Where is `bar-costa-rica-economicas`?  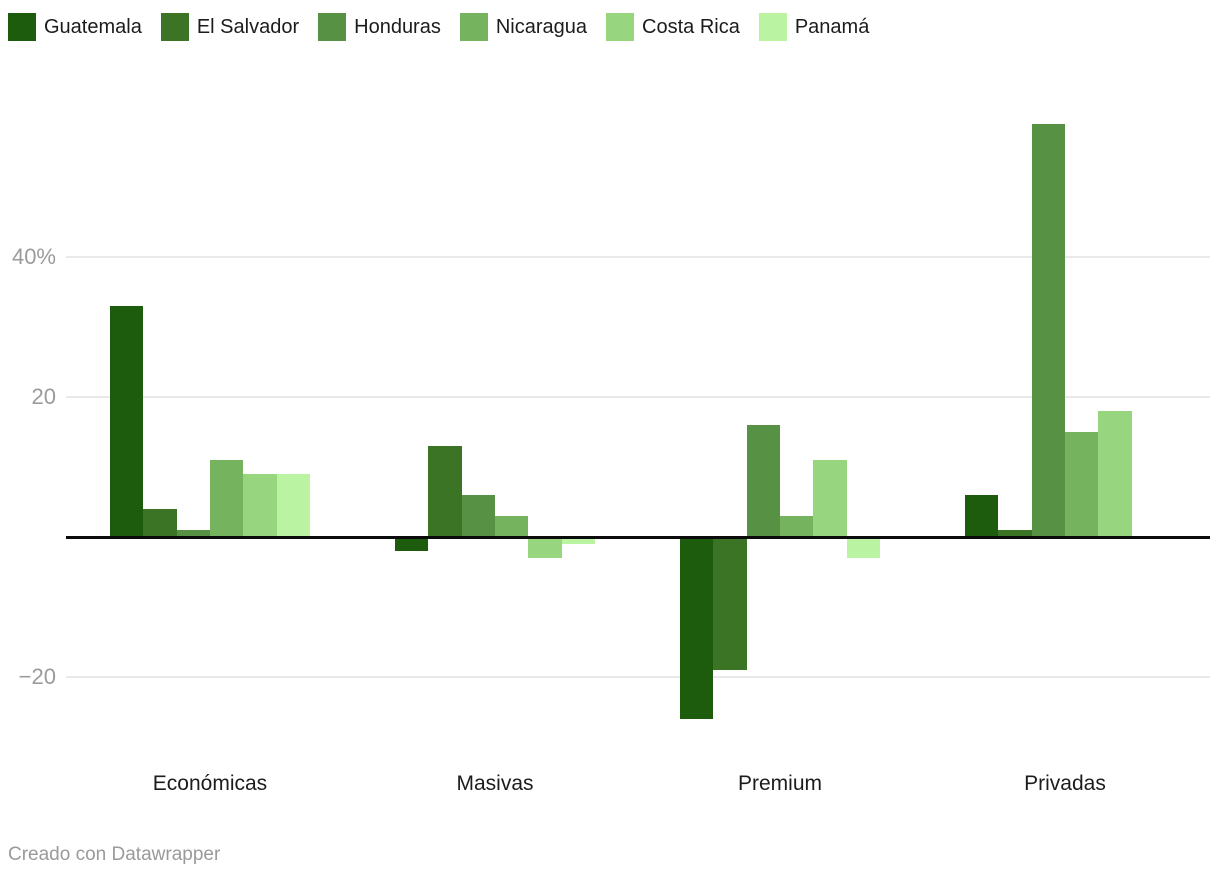 bar-costa-rica-economicas is located at coordinates (260, 505).